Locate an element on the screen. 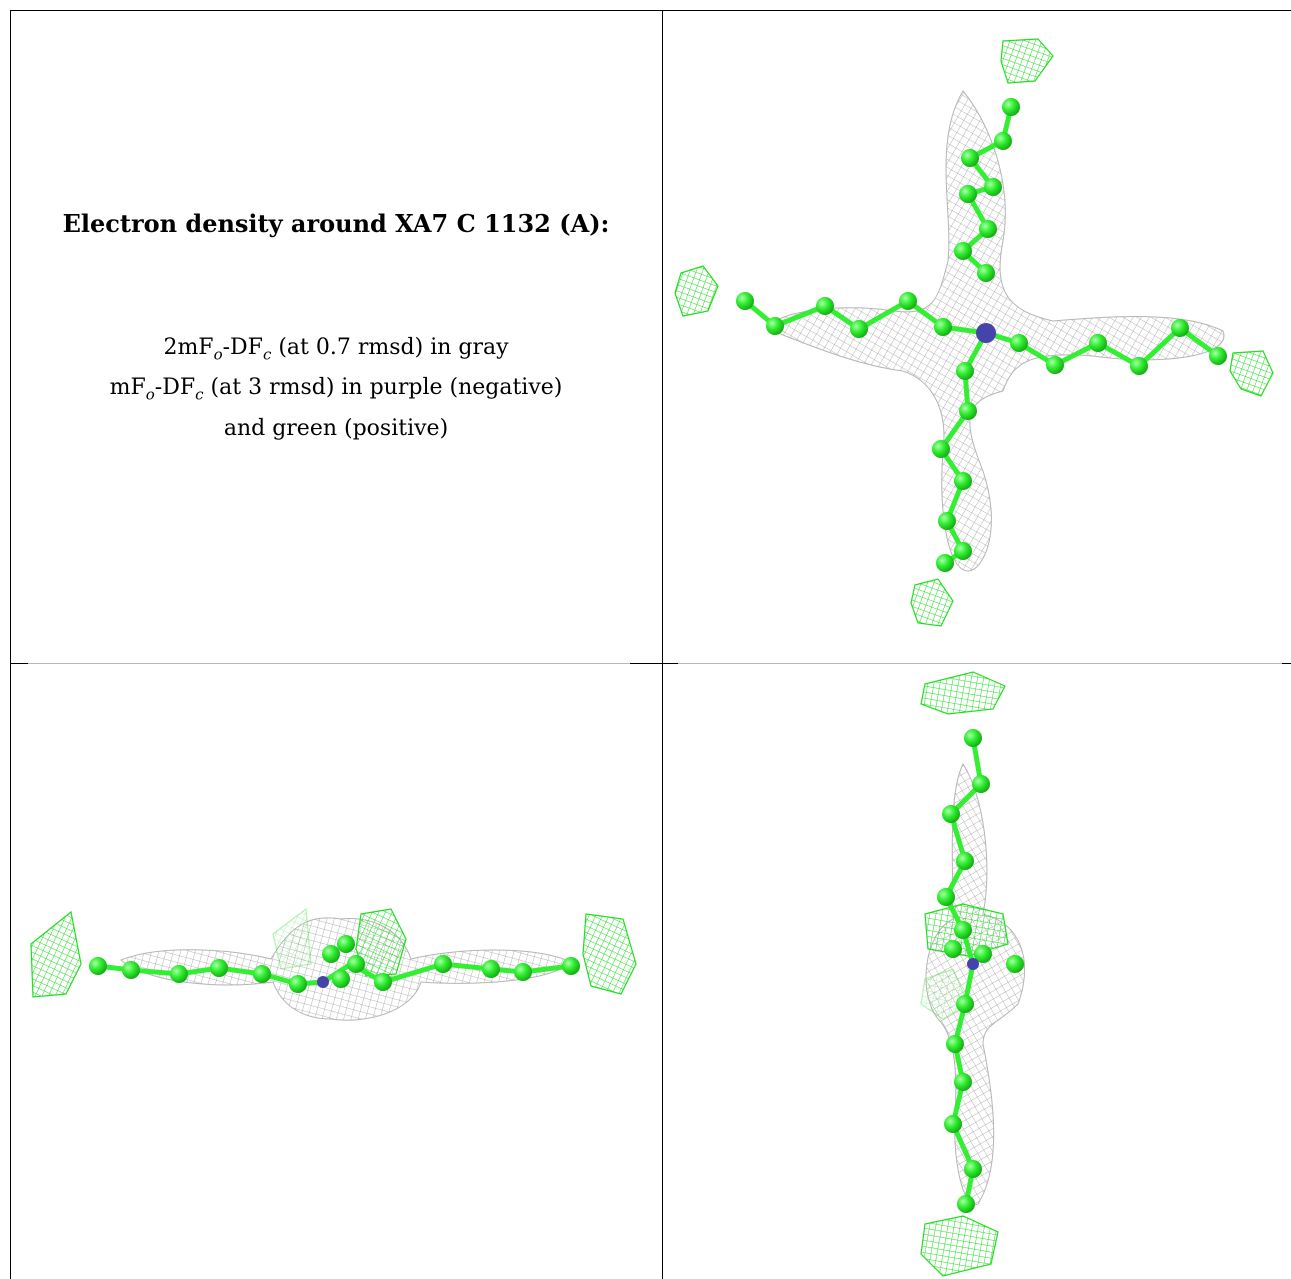 This screenshot has height=1279, width=1291. figure-title: Electron density around XA7 C 1132 (A): is located at coordinates (336, 223).